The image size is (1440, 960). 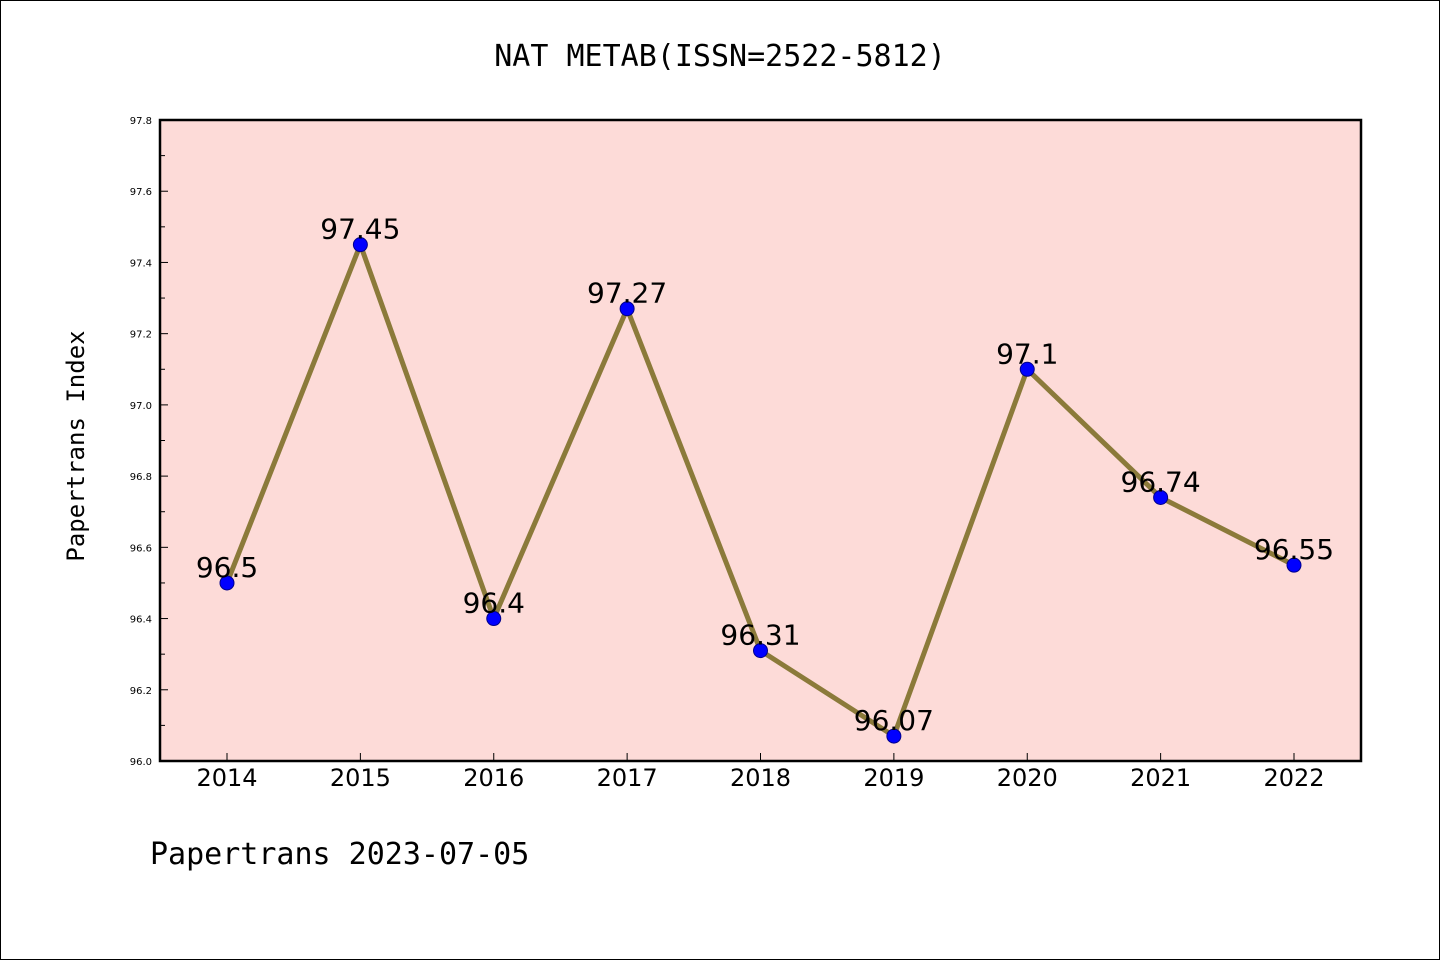 I want to click on x-tick-label: 2015, so click(x=360, y=778).